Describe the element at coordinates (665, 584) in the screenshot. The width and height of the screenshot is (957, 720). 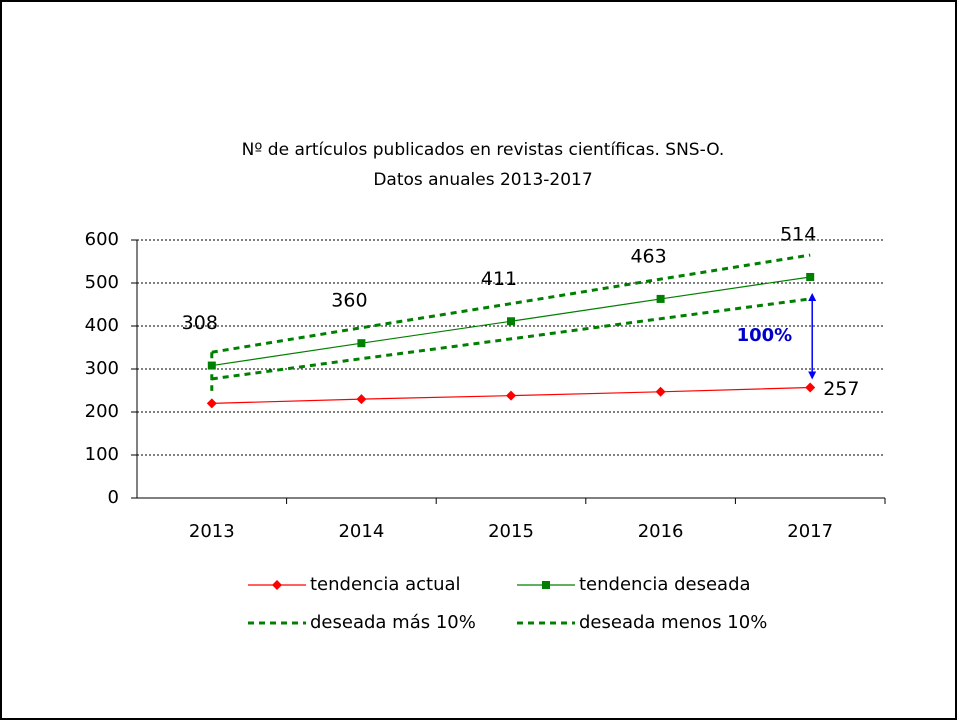
I see `legend-label: tendencia deseada` at that location.